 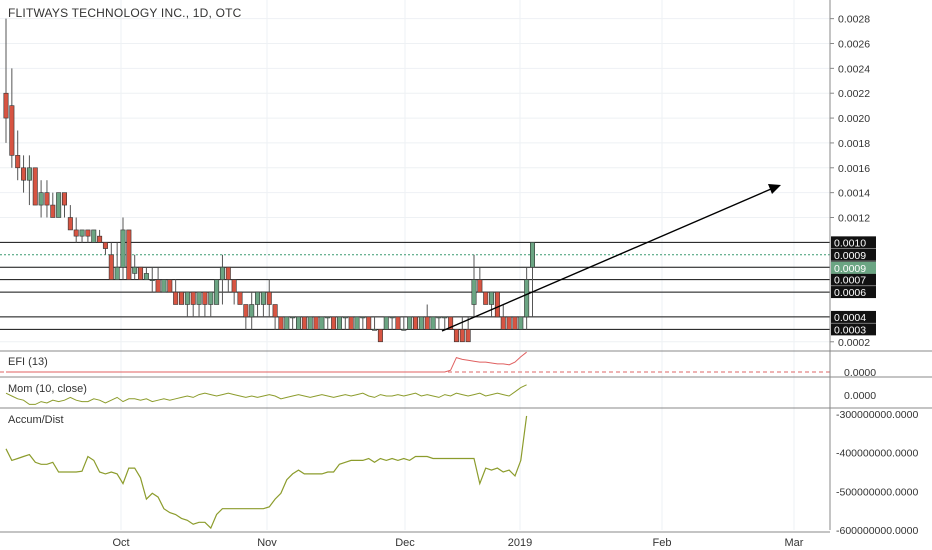 What do you see at coordinates (854, 94) in the screenshot?
I see `y-tick-label: 0.0022` at bounding box center [854, 94].